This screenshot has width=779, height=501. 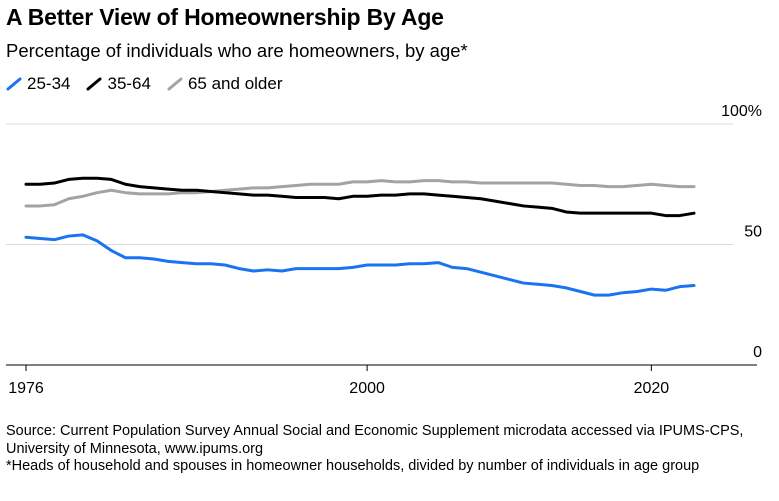 I want to click on legend-item-65-and-older: 65 and older, so click(x=225, y=84).